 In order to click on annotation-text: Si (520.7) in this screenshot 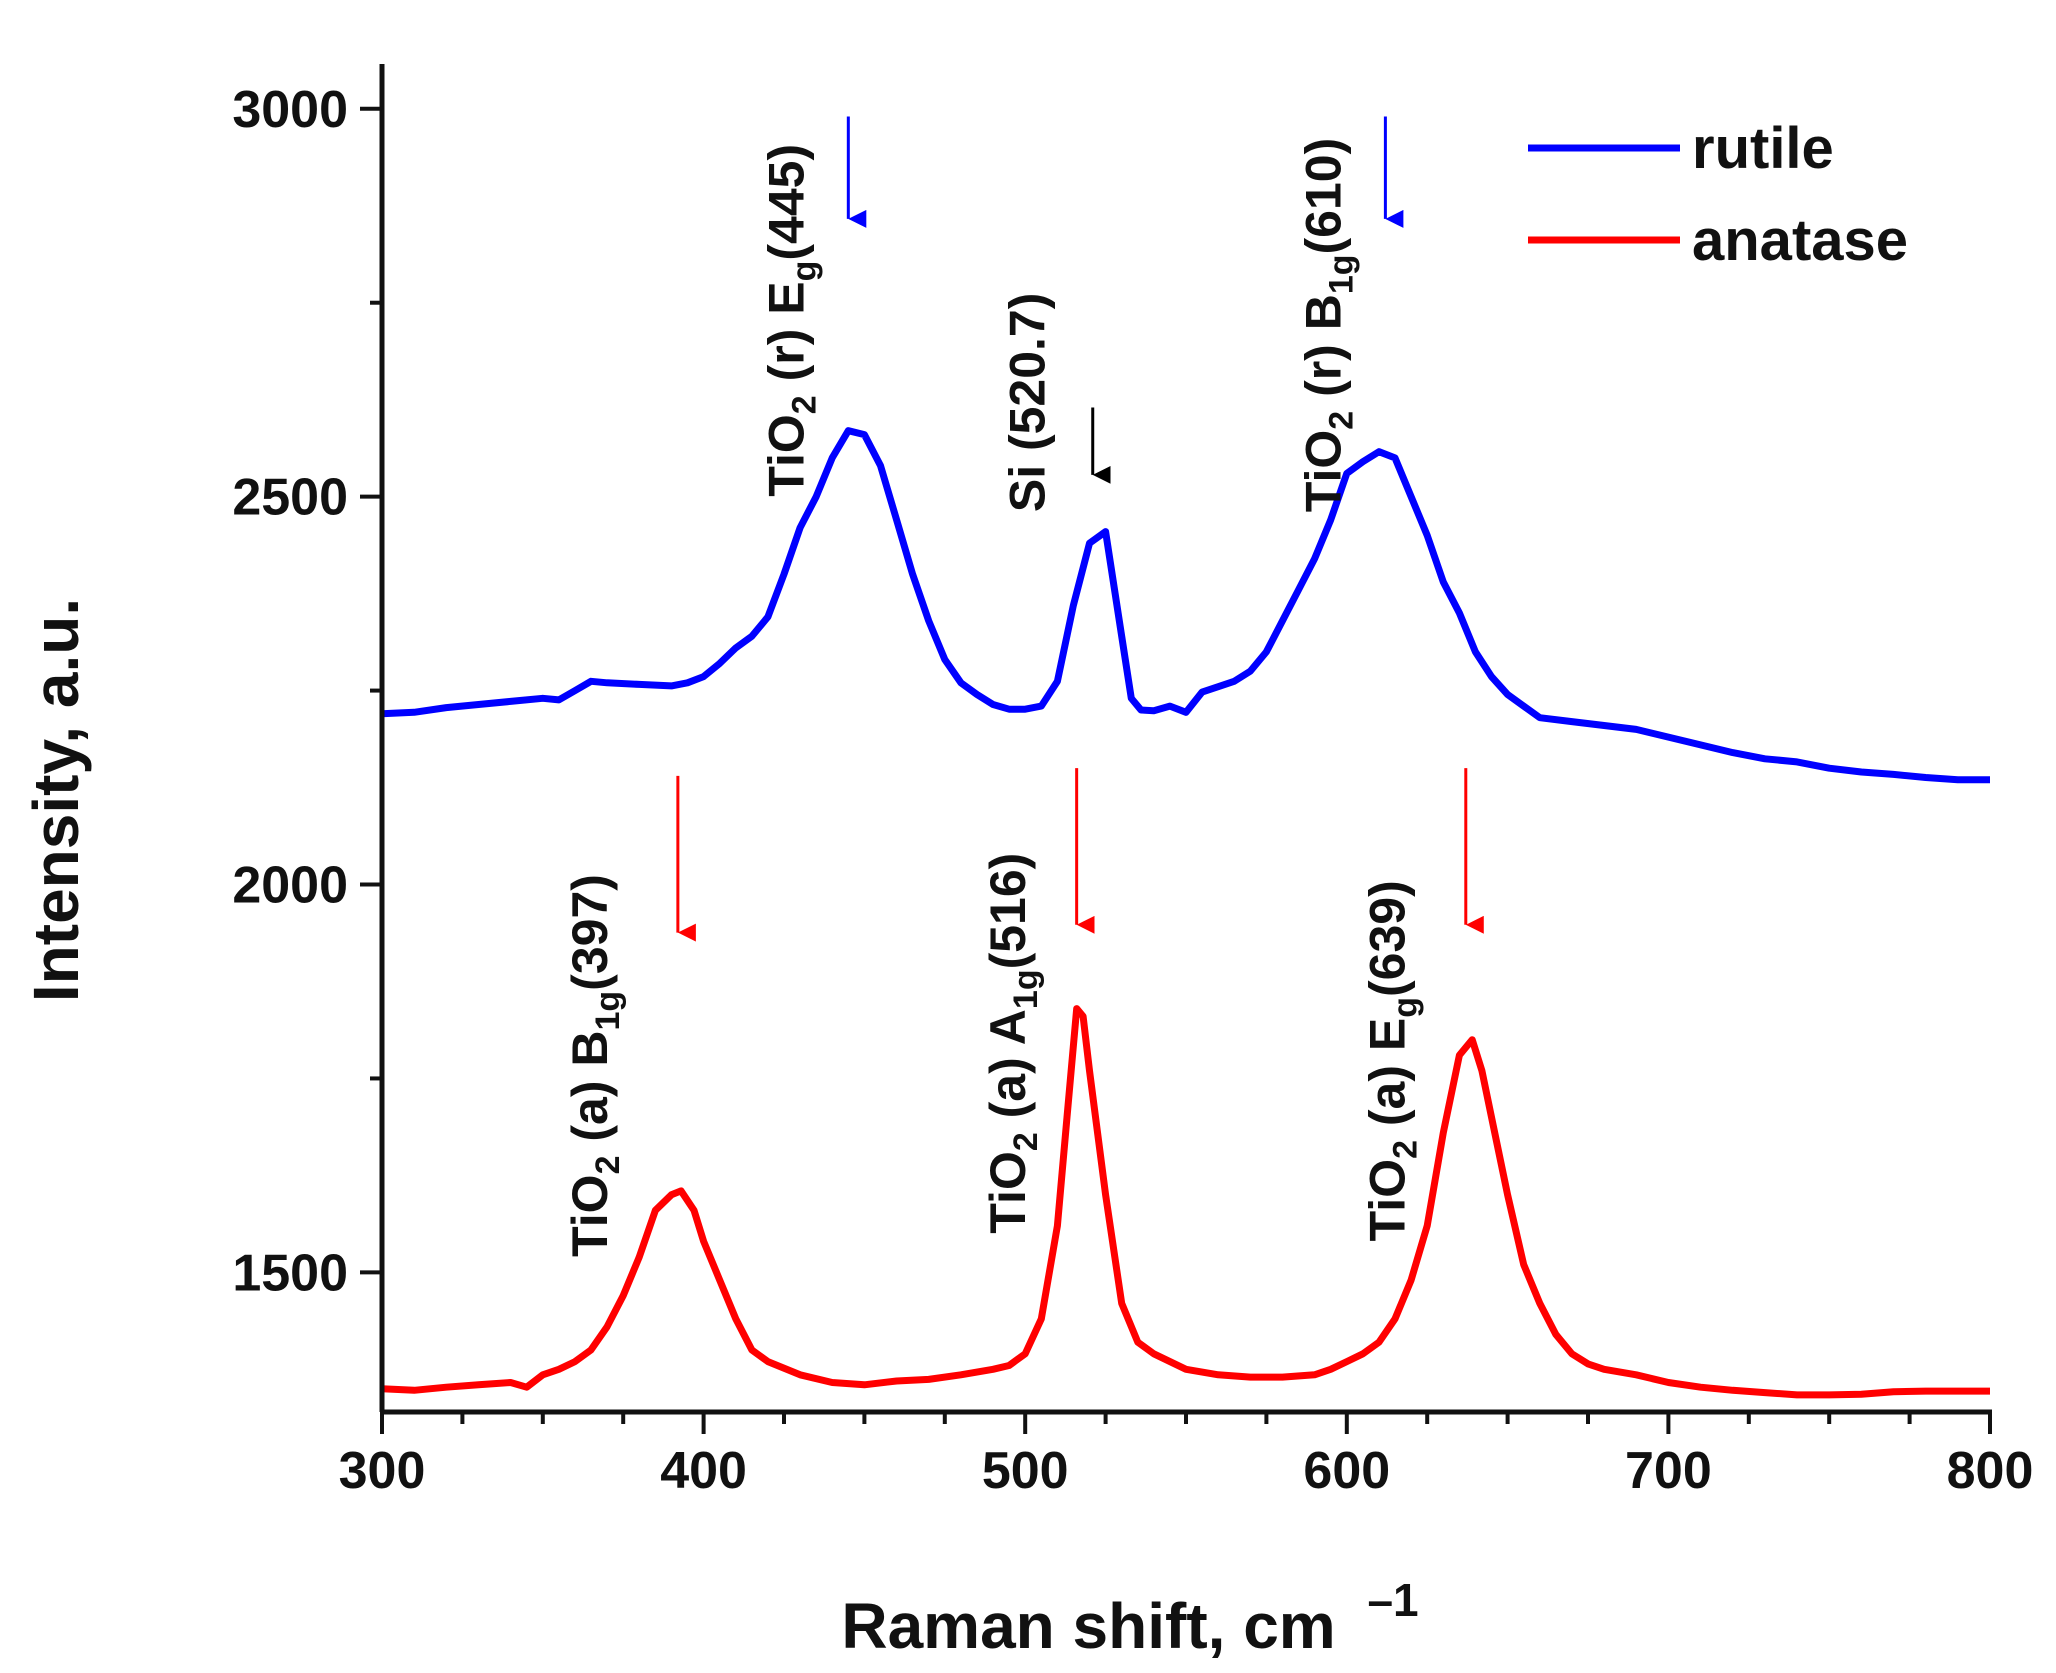, I will do `click(1027, 403)`.